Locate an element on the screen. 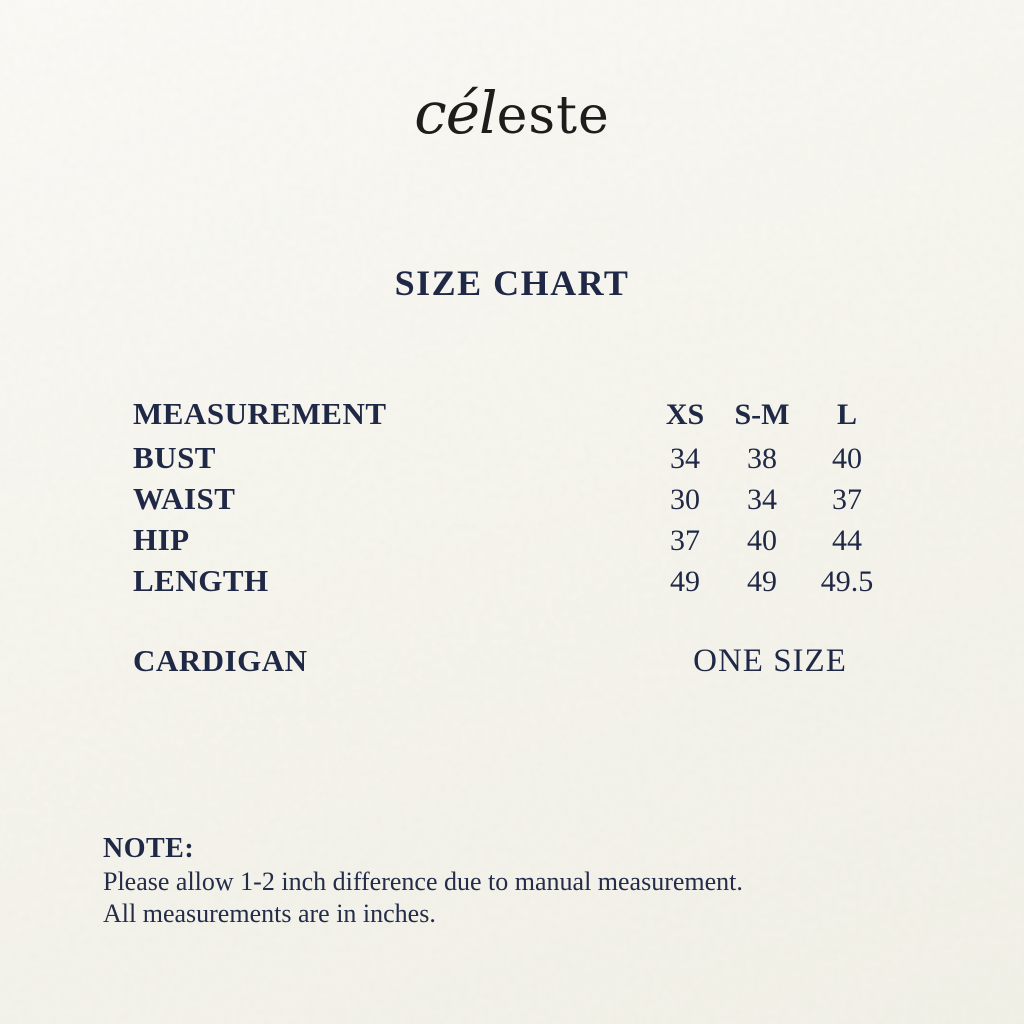 Image resolution: width=1024 pixels, height=1024 pixels. table-row-bust: BUST 34 38 40 is located at coordinates (512, 460).